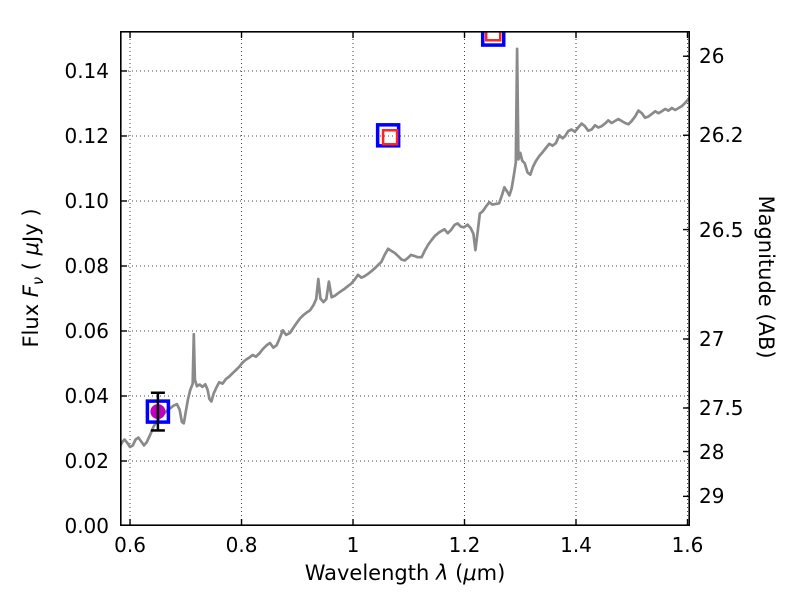  What do you see at coordinates (712, 451) in the screenshot?
I see `magnitude-tick-label: 28` at bounding box center [712, 451].